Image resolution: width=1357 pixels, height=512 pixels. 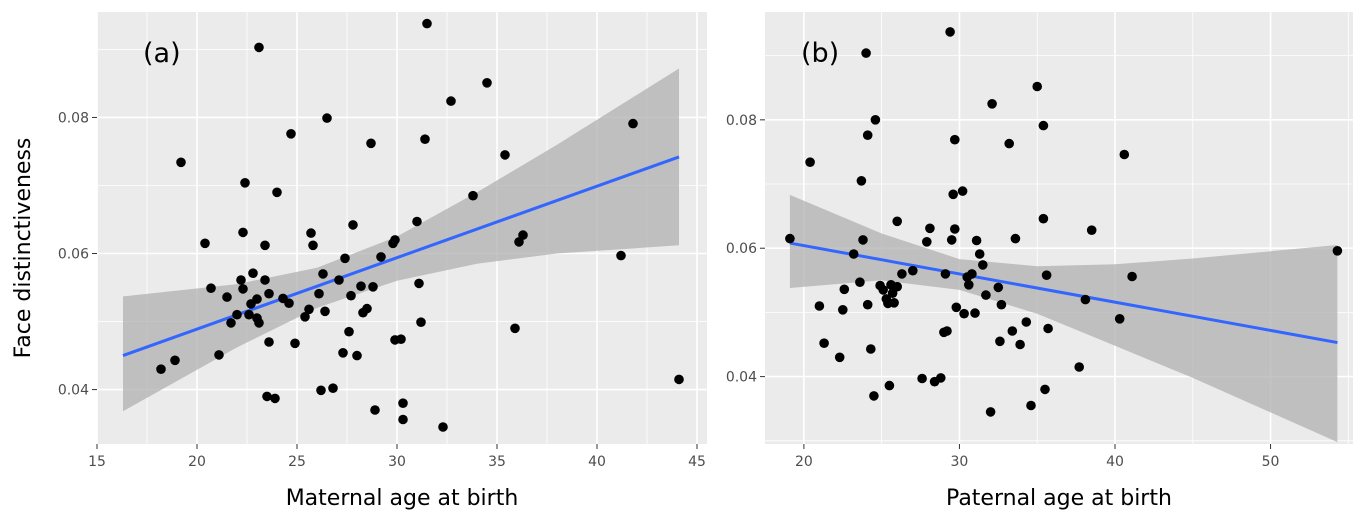 I want to click on panel-a-label: (a), so click(x=162, y=53).